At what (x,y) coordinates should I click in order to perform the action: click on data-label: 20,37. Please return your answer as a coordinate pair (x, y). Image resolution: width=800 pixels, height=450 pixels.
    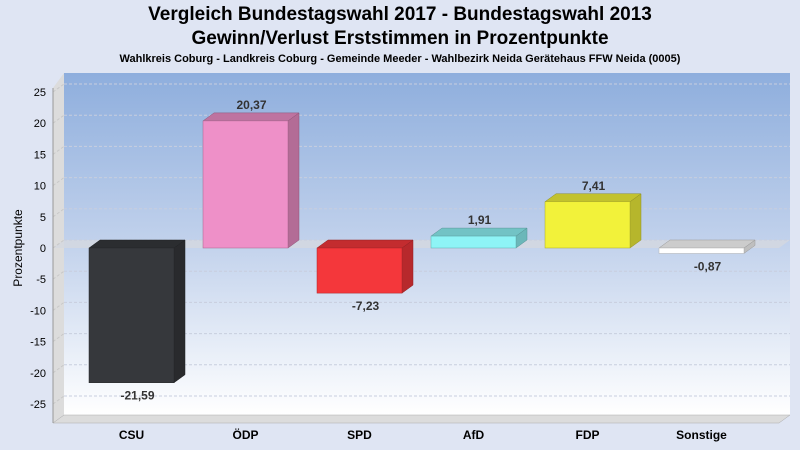
    Looking at the image, I should click on (251, 105).